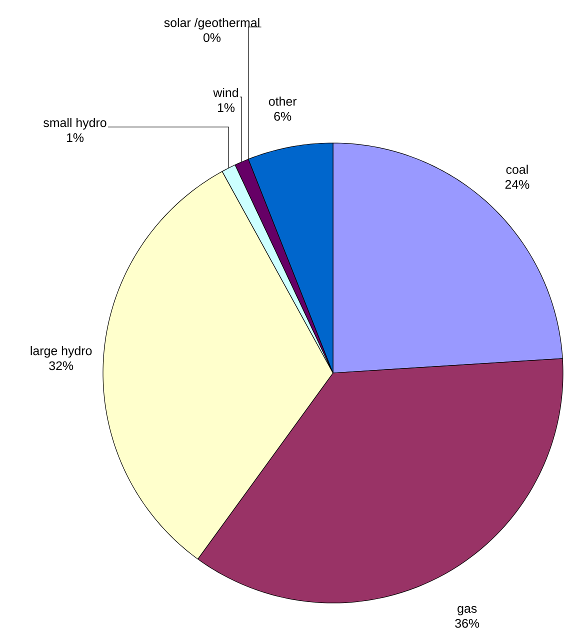 The width and height of the screenshot is (567, 634). What do you see at coordinates (61, 352) in the screenshot?
I see `slice-label: large hydro` at bounding box center [61, 352].